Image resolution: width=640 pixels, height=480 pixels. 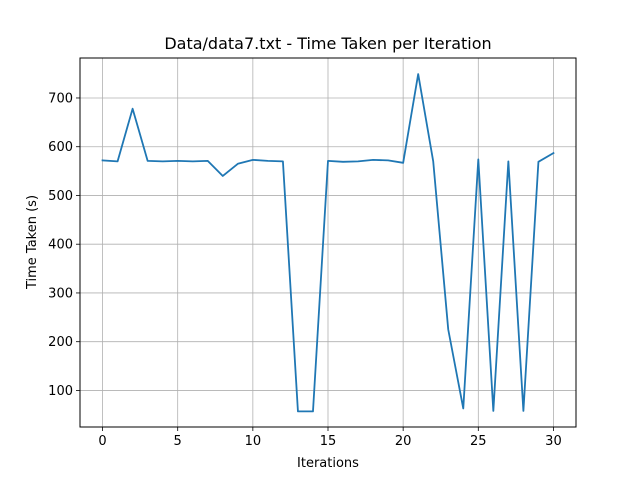 I want to click on y-axis-label: Time Taken (s), so click(x=32, y=242).